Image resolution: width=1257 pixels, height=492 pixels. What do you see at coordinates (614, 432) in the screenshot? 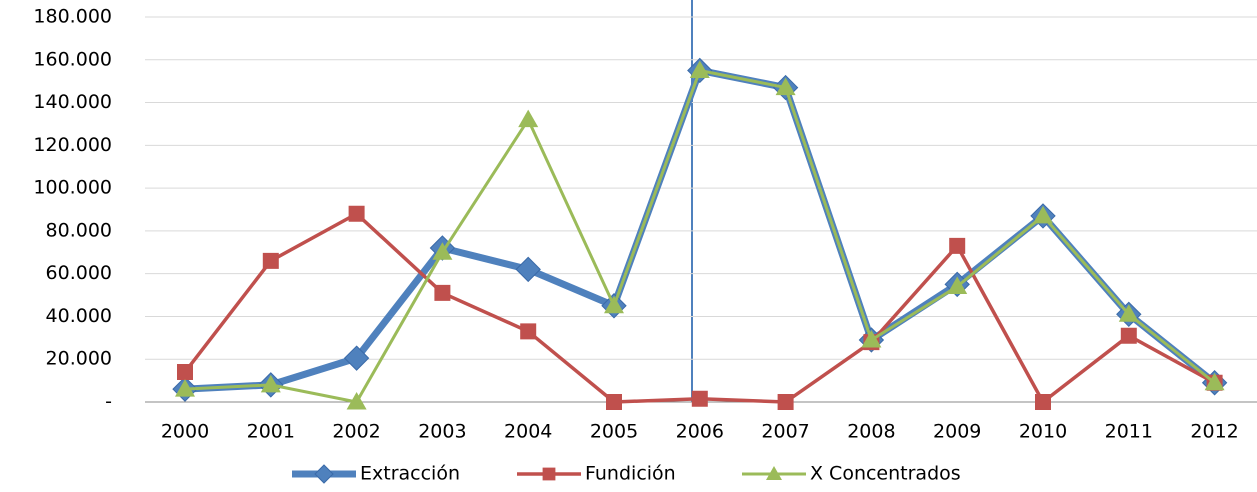
I see `x-tick-label: 2005` at bounding box center [614, 432].